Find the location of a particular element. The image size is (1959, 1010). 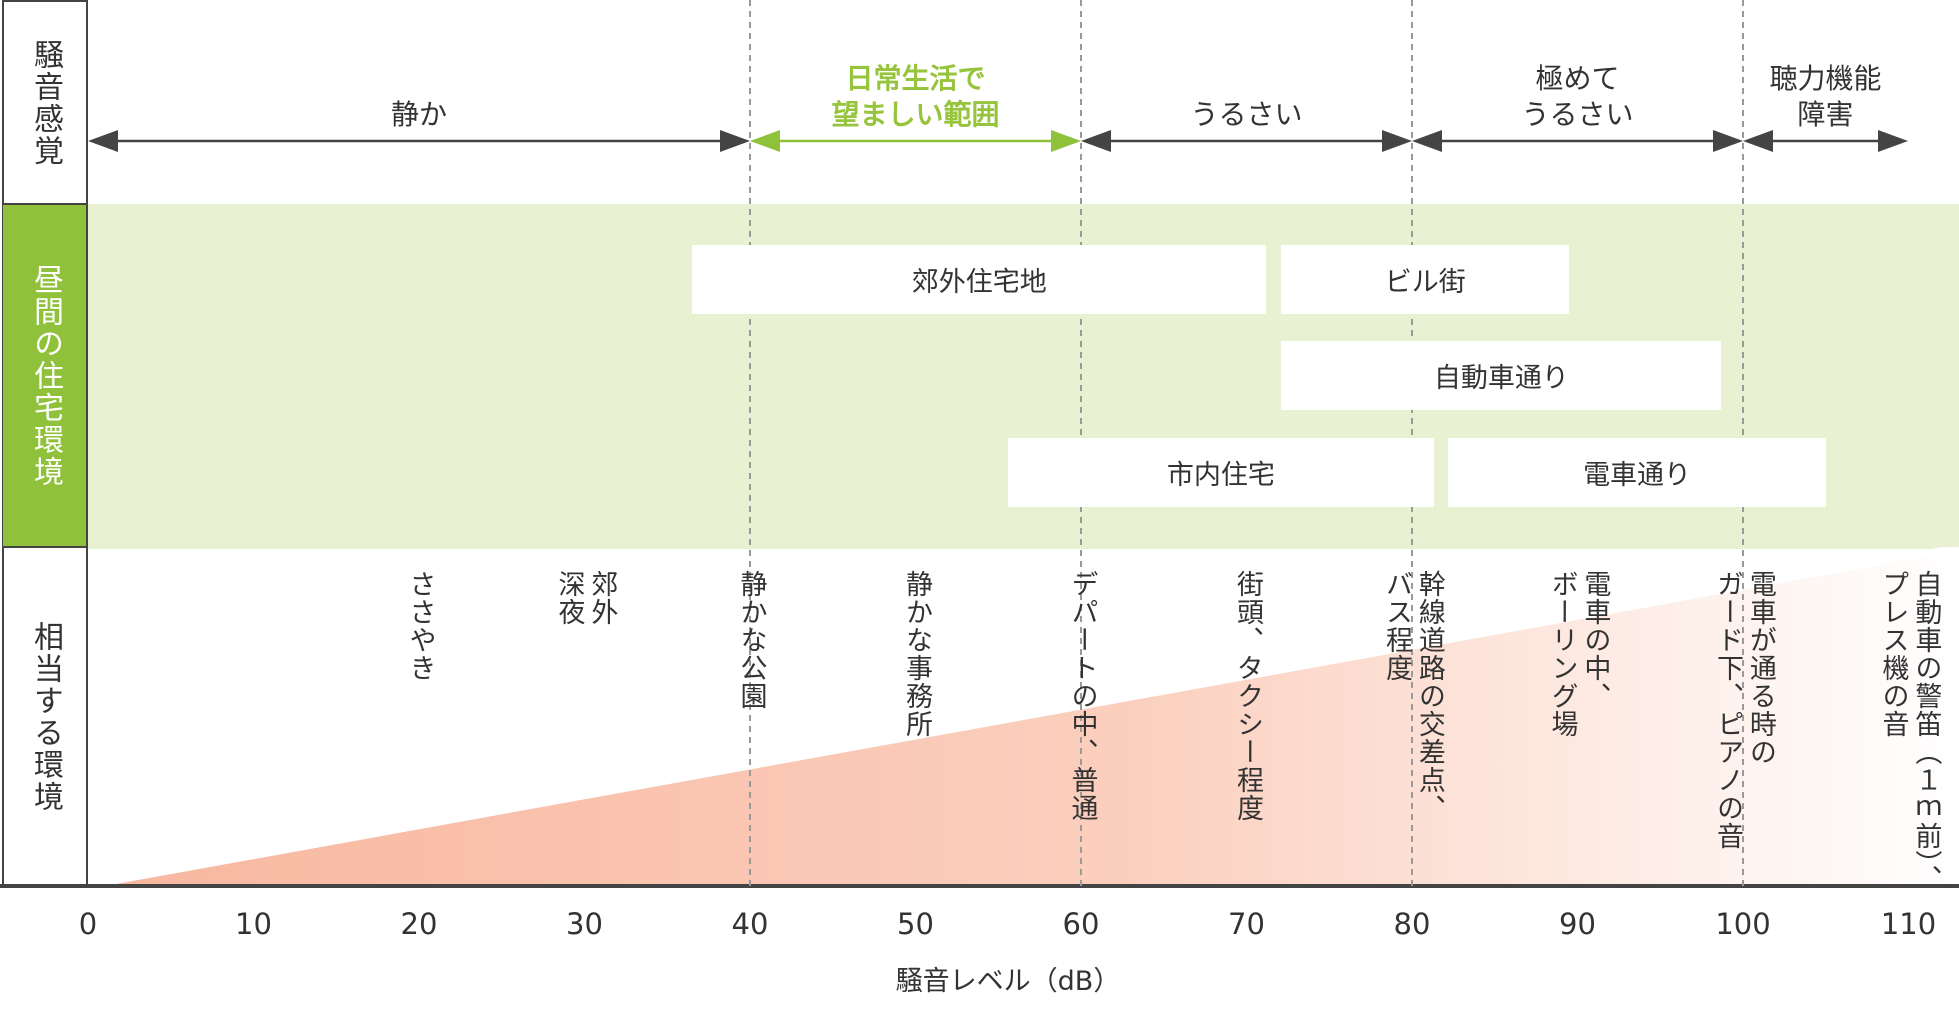

residential-box-3: 市内住宅 is located at coordinates (1221, 472).